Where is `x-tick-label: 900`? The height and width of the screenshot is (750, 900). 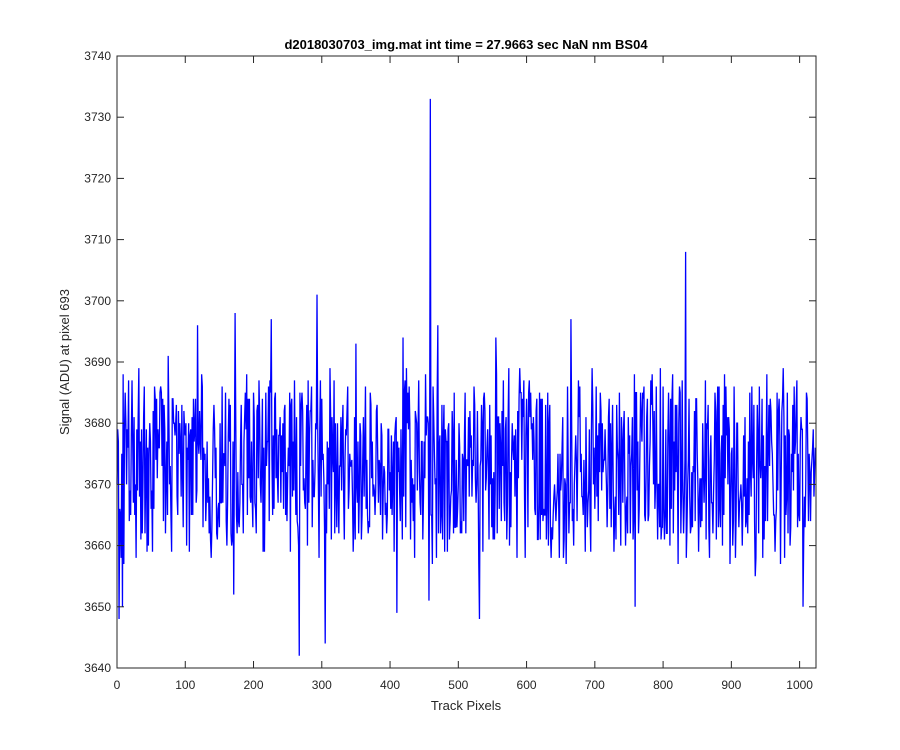
x-tick-label: 900 is located at coordinates (731, 685).